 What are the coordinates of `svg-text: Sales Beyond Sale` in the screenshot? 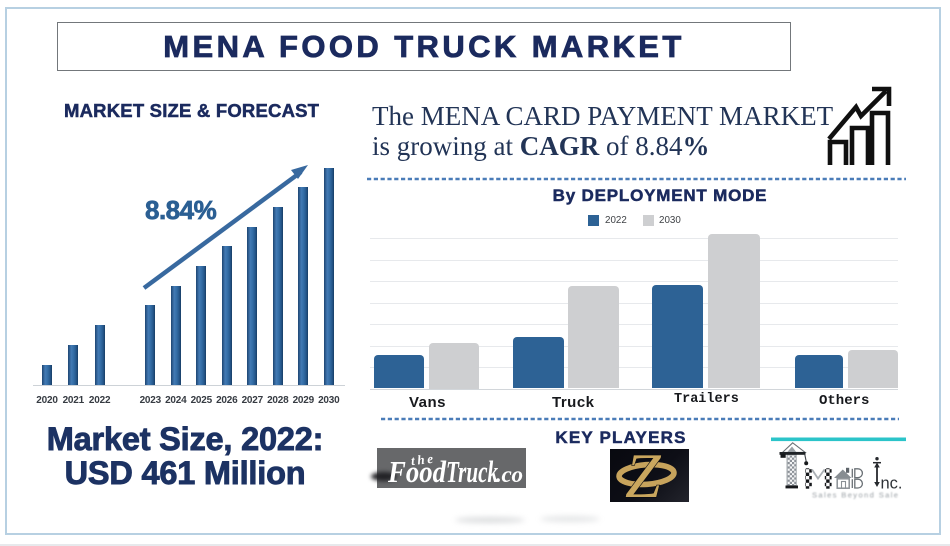 It's located at (855, 495).